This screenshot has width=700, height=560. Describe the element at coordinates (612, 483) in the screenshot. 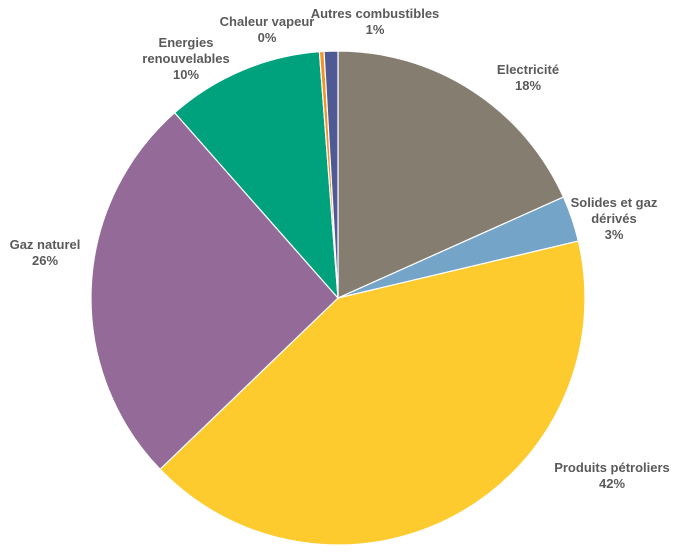

I see `pie-label-percent: 42%` at that location.